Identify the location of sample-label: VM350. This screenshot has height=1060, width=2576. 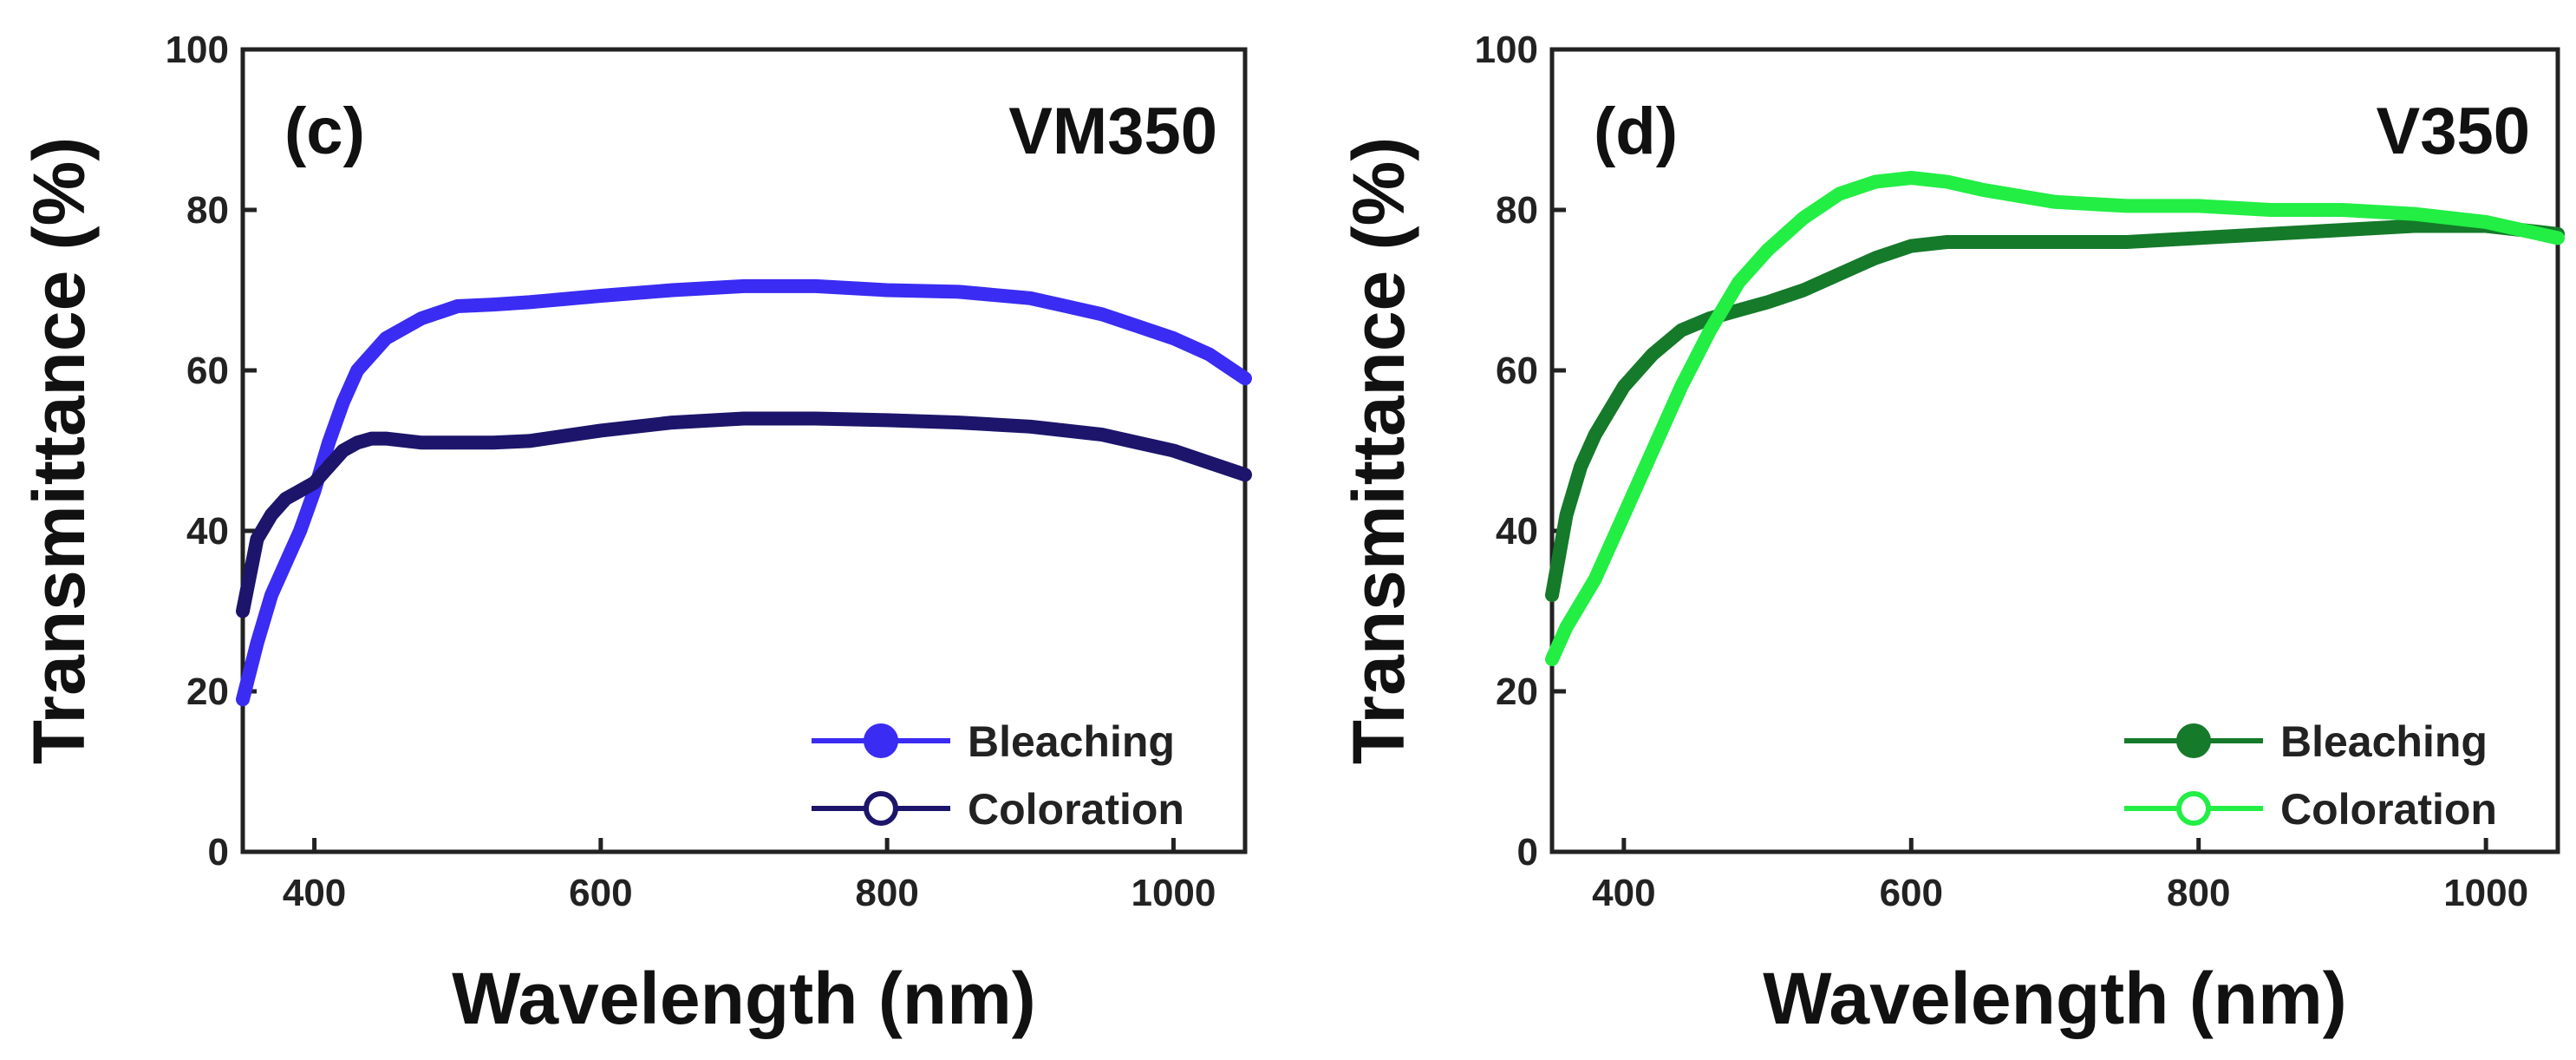
(1112, 131).